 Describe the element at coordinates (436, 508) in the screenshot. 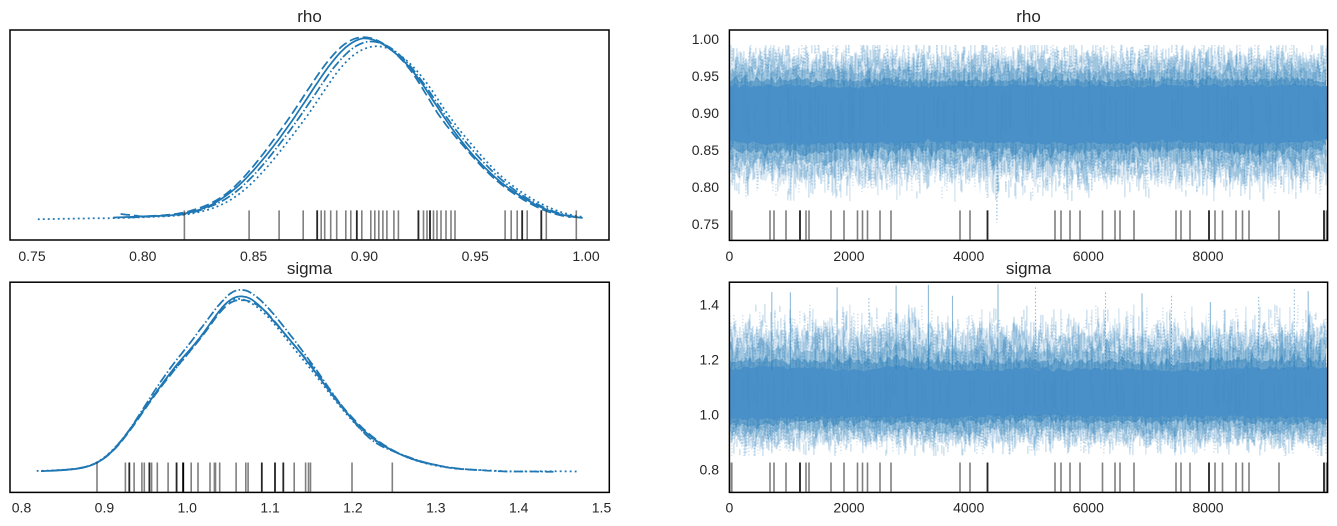

I see `svg-text: 1.3` at that location.